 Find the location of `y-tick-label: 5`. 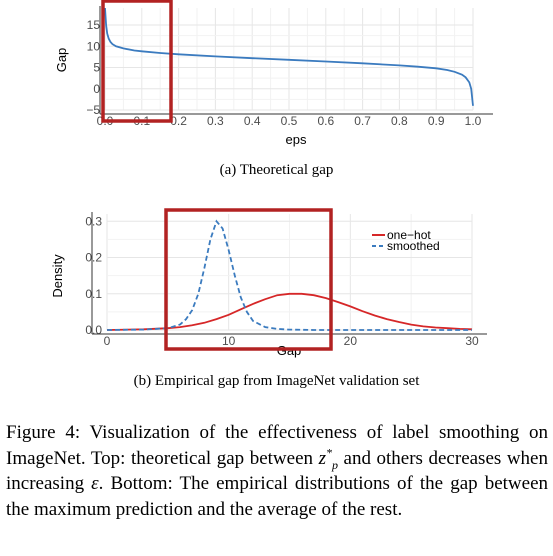

y-tick-label: 5 is located at coordinates (96, 68).